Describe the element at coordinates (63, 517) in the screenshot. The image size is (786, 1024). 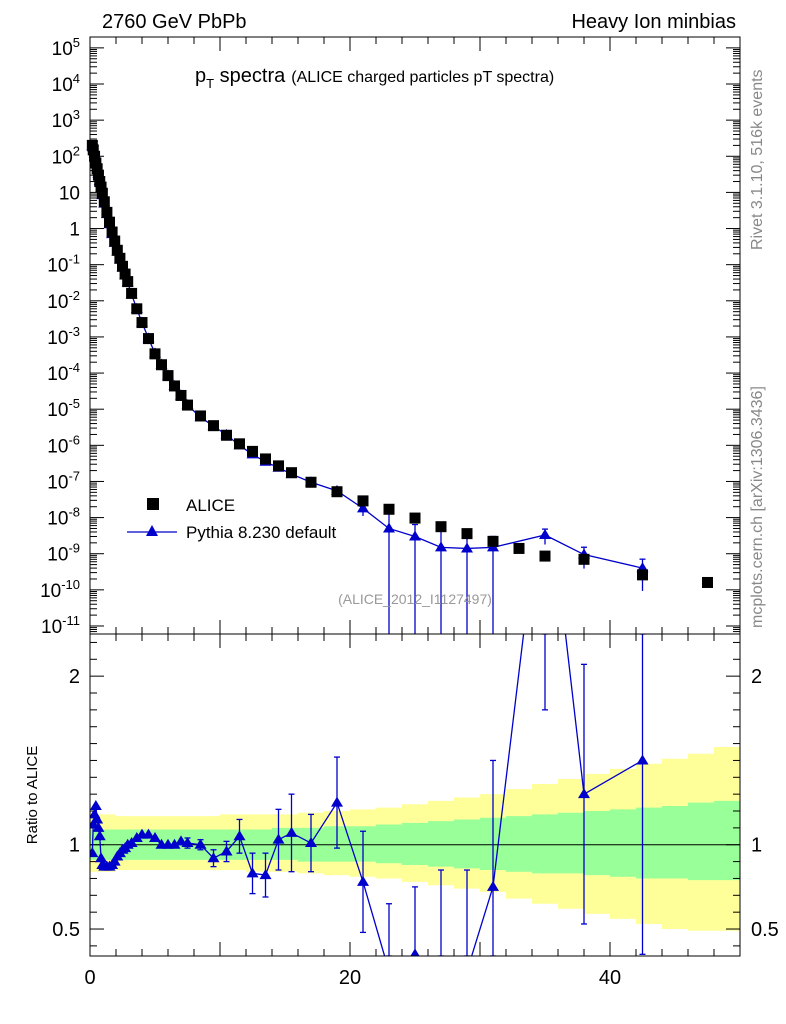
I see `y-tick-label: 10⁻⁸` at that location.